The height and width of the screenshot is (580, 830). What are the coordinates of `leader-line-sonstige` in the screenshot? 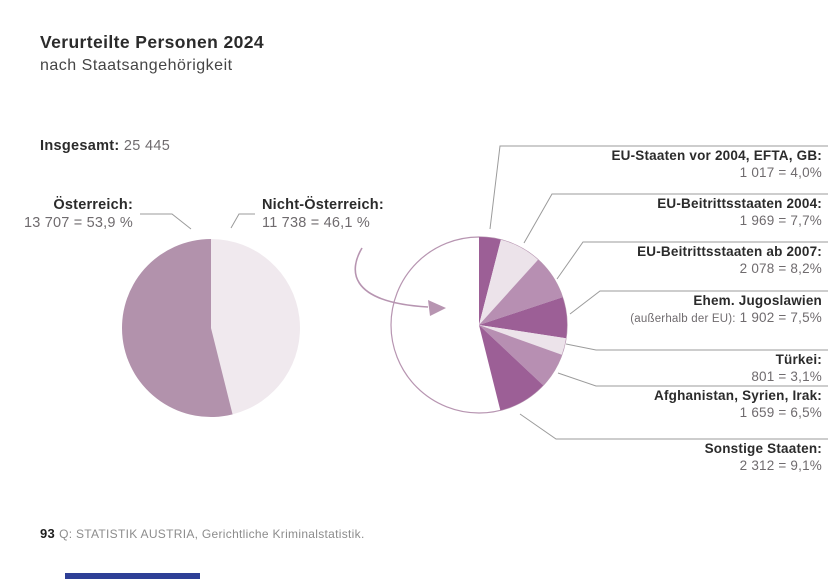 It's located at (673, 426).